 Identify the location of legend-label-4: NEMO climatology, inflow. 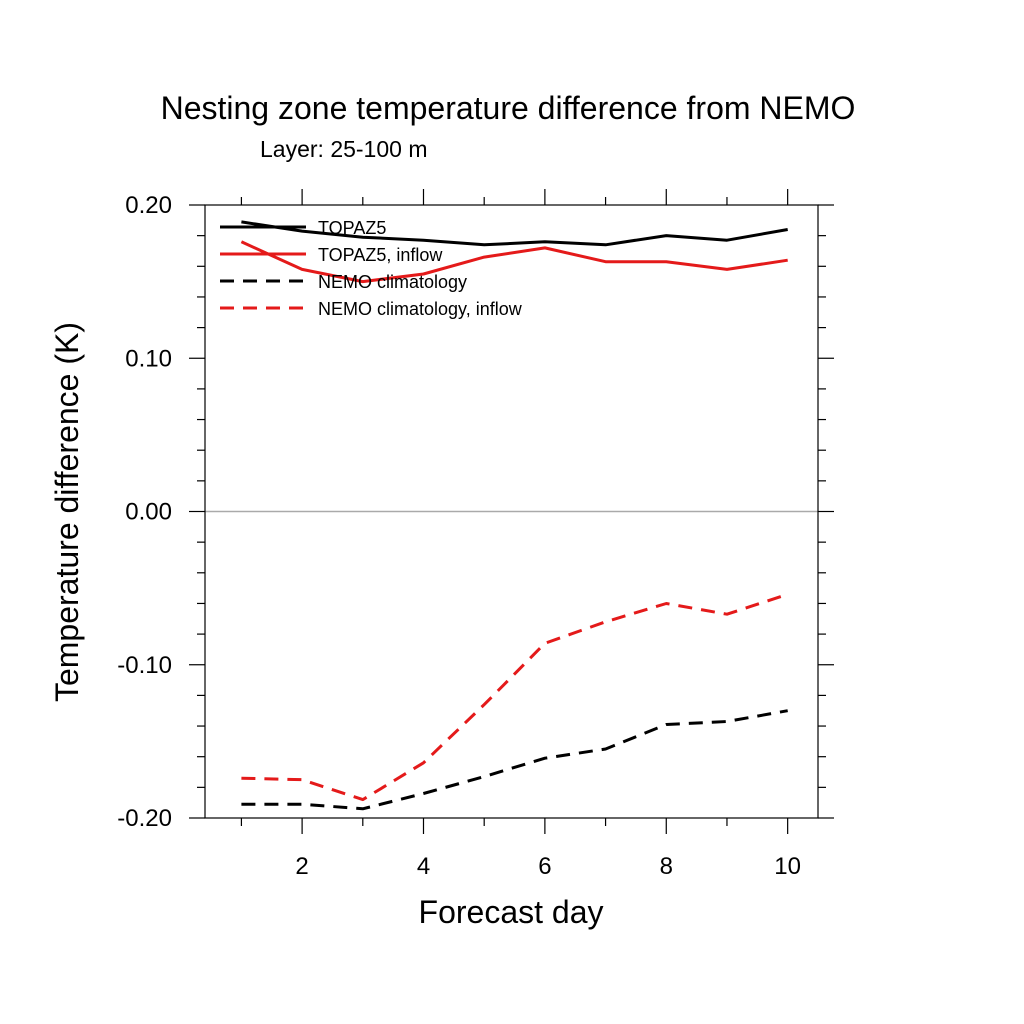
(420, 309).